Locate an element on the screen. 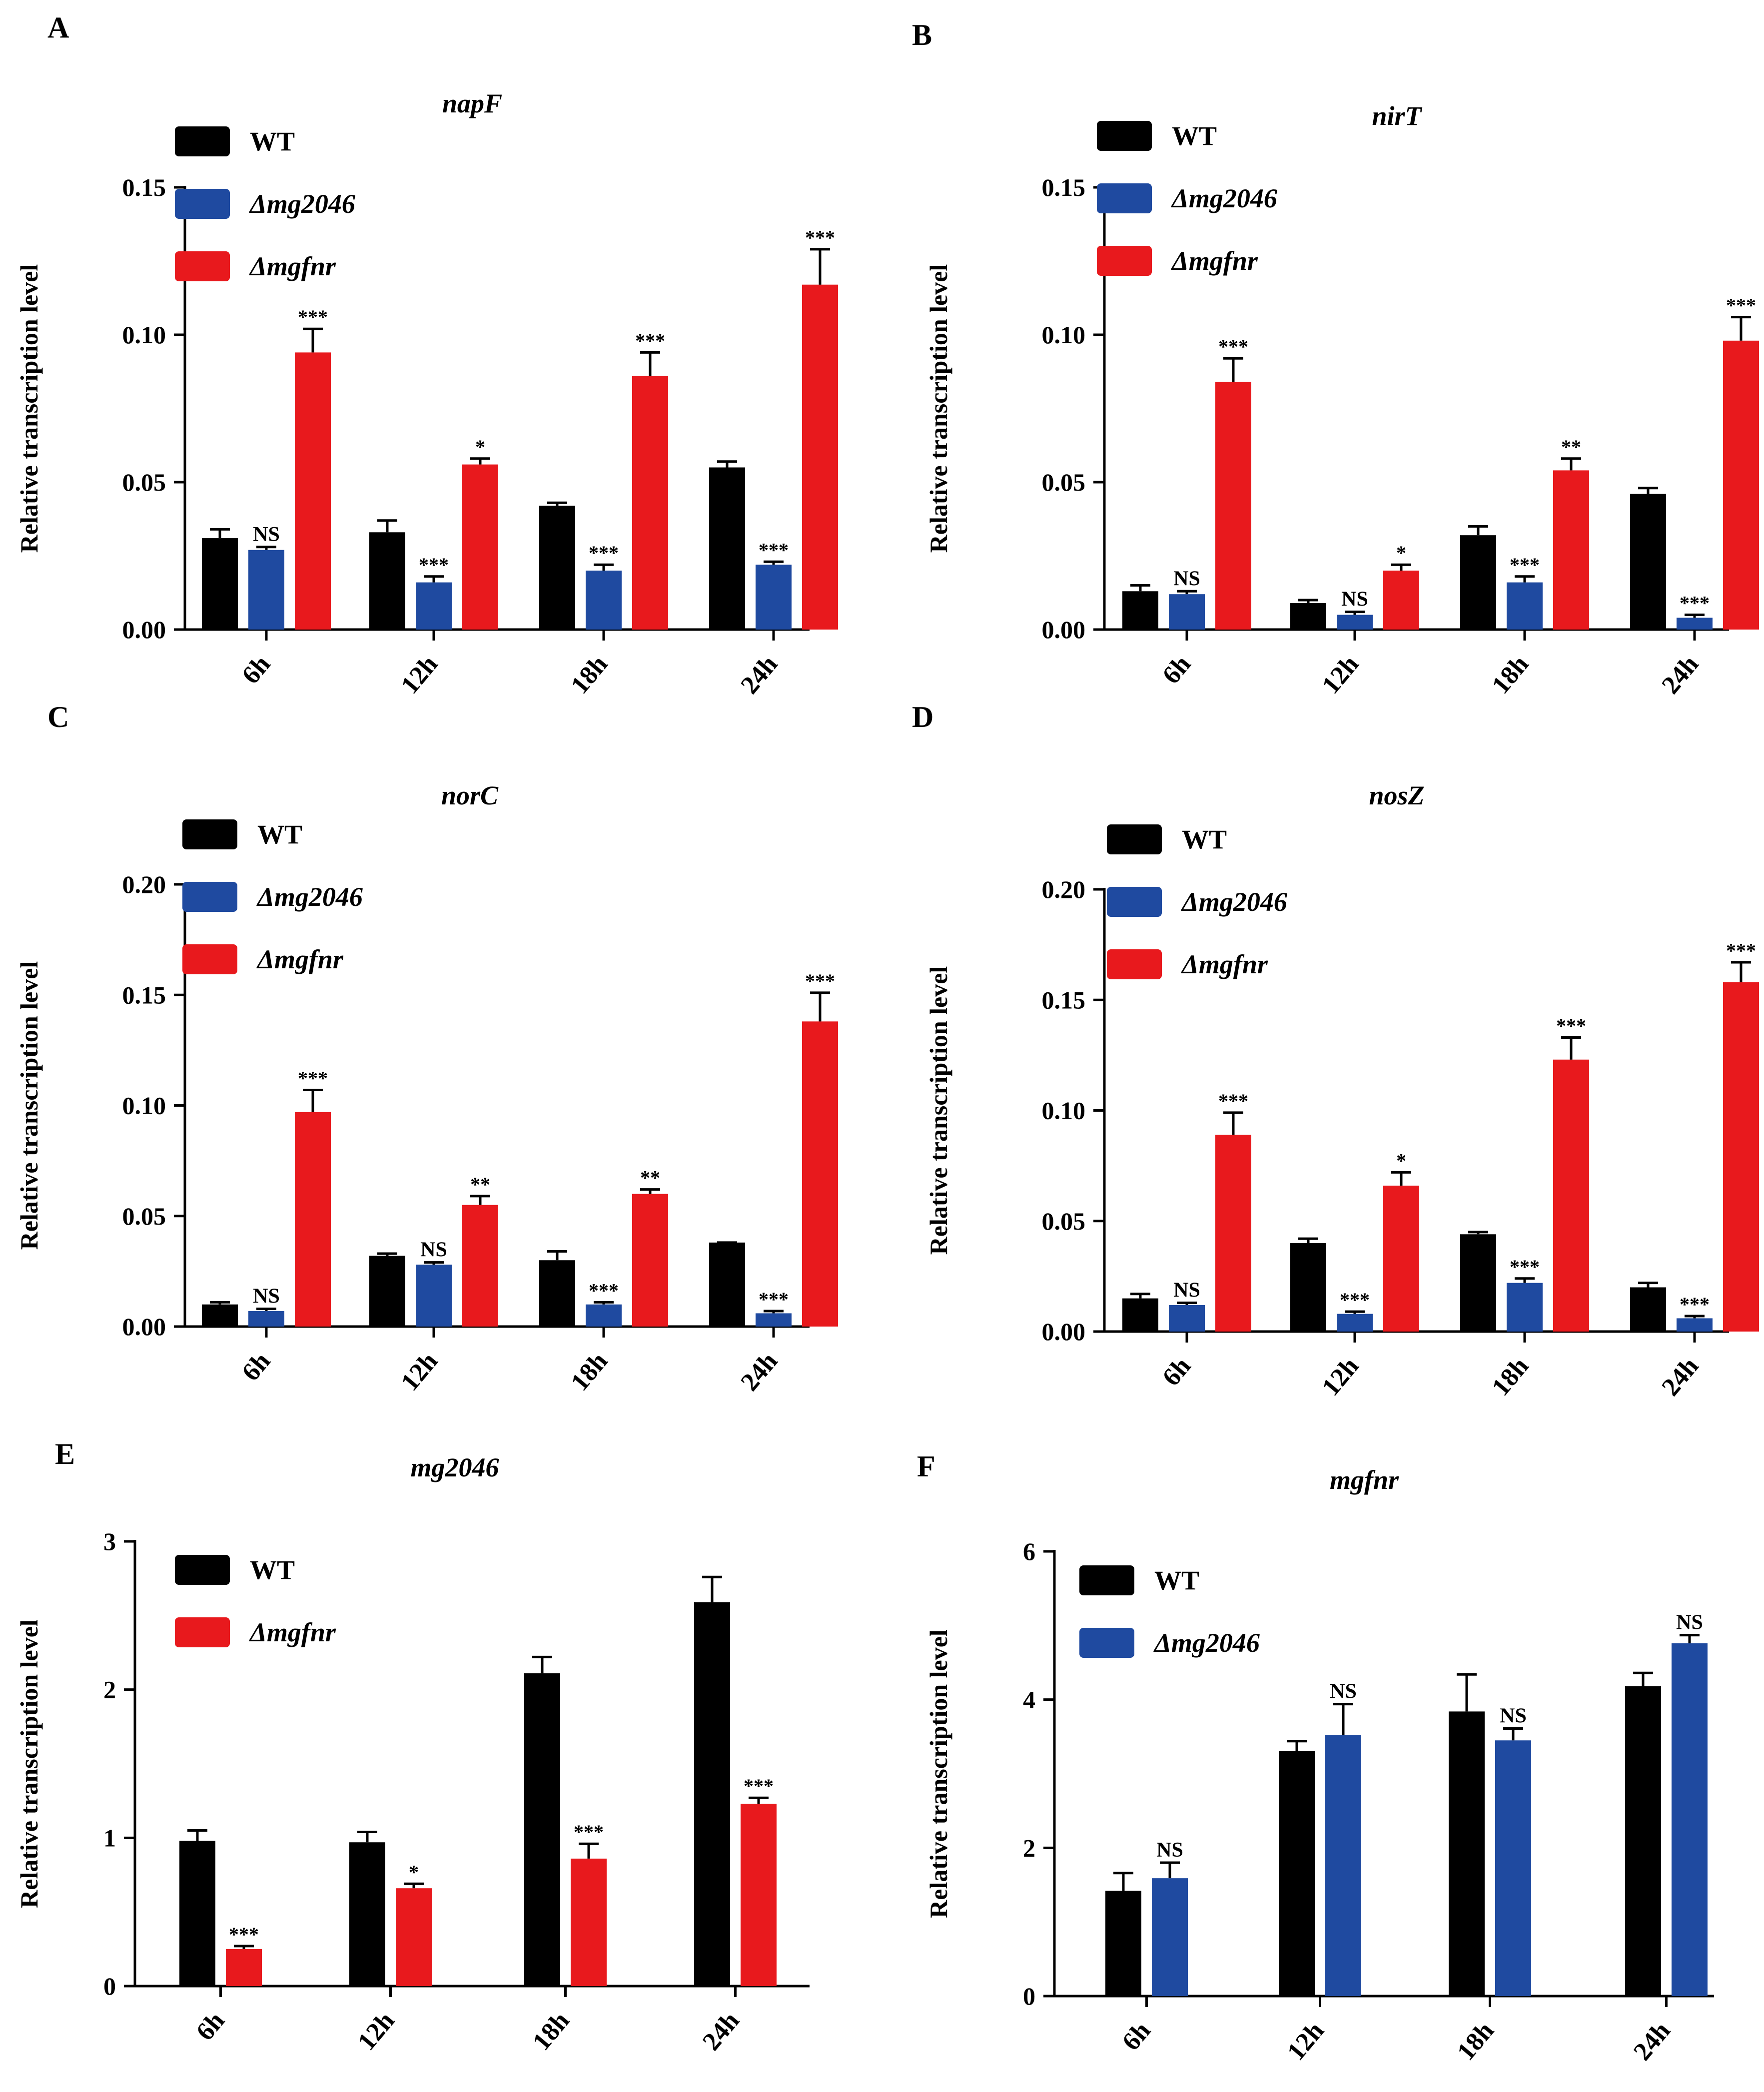 The image size is (1764, 2092). panel-letter: E is located at coordinates (65, 1453).